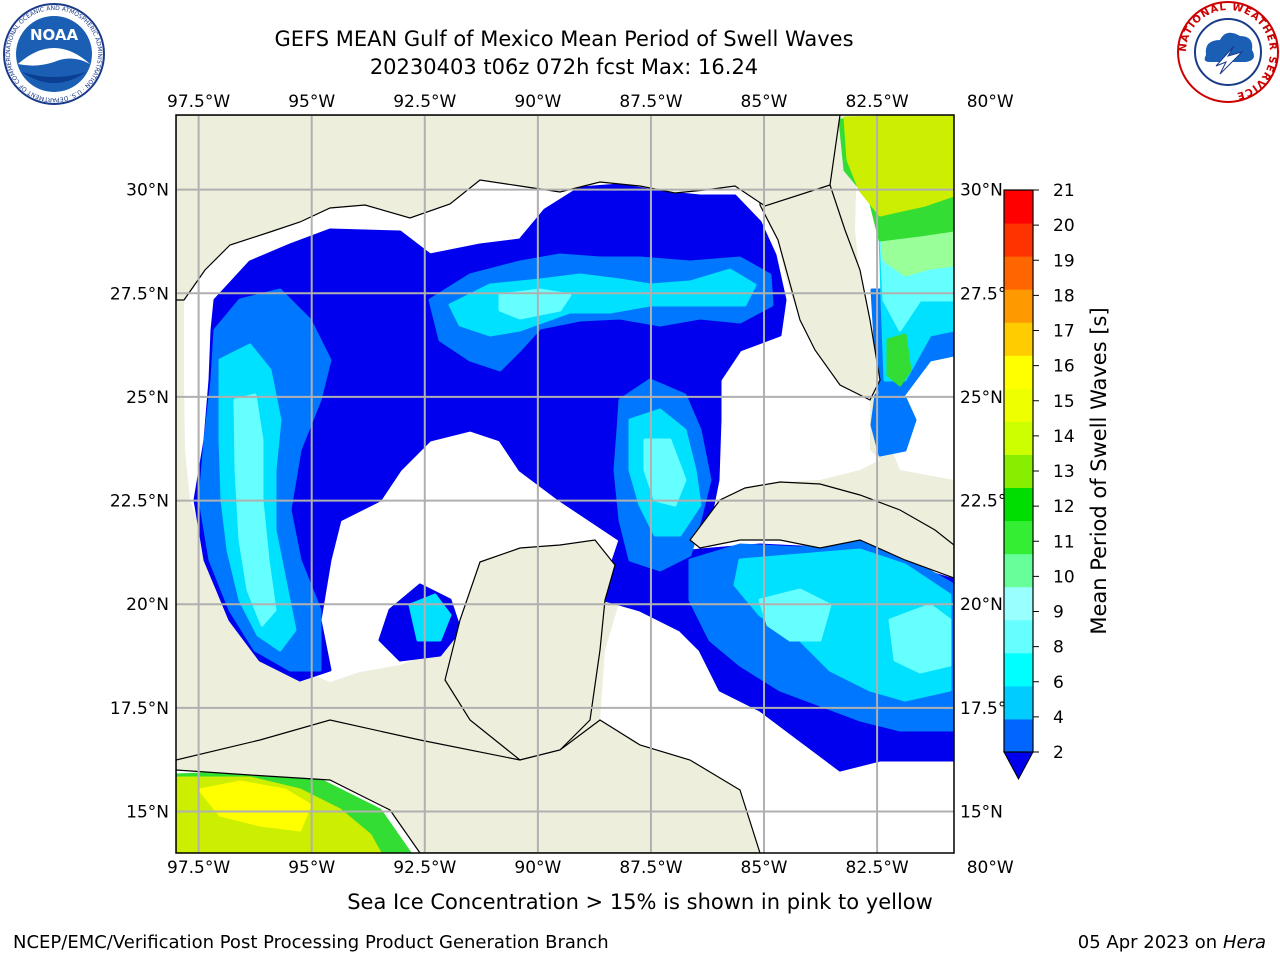 This screenshot has width=1280, height=960. I want to click on us-coast-land, so click(508, 208).